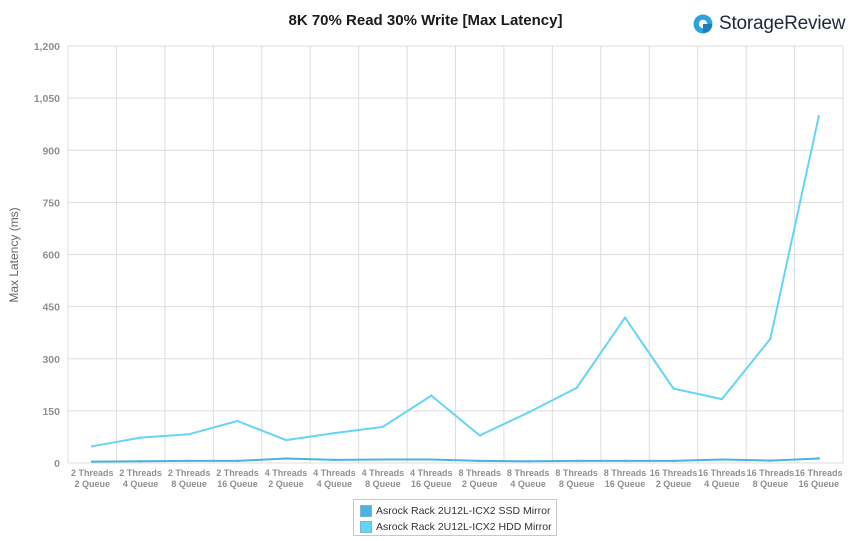 This screenshot has height=541, width=851. What do you see at coordinates (625, 478) in the screenshot?
I see `x-tick-label: 8 Threads 16 Queue` at bounding box center [625, 478].